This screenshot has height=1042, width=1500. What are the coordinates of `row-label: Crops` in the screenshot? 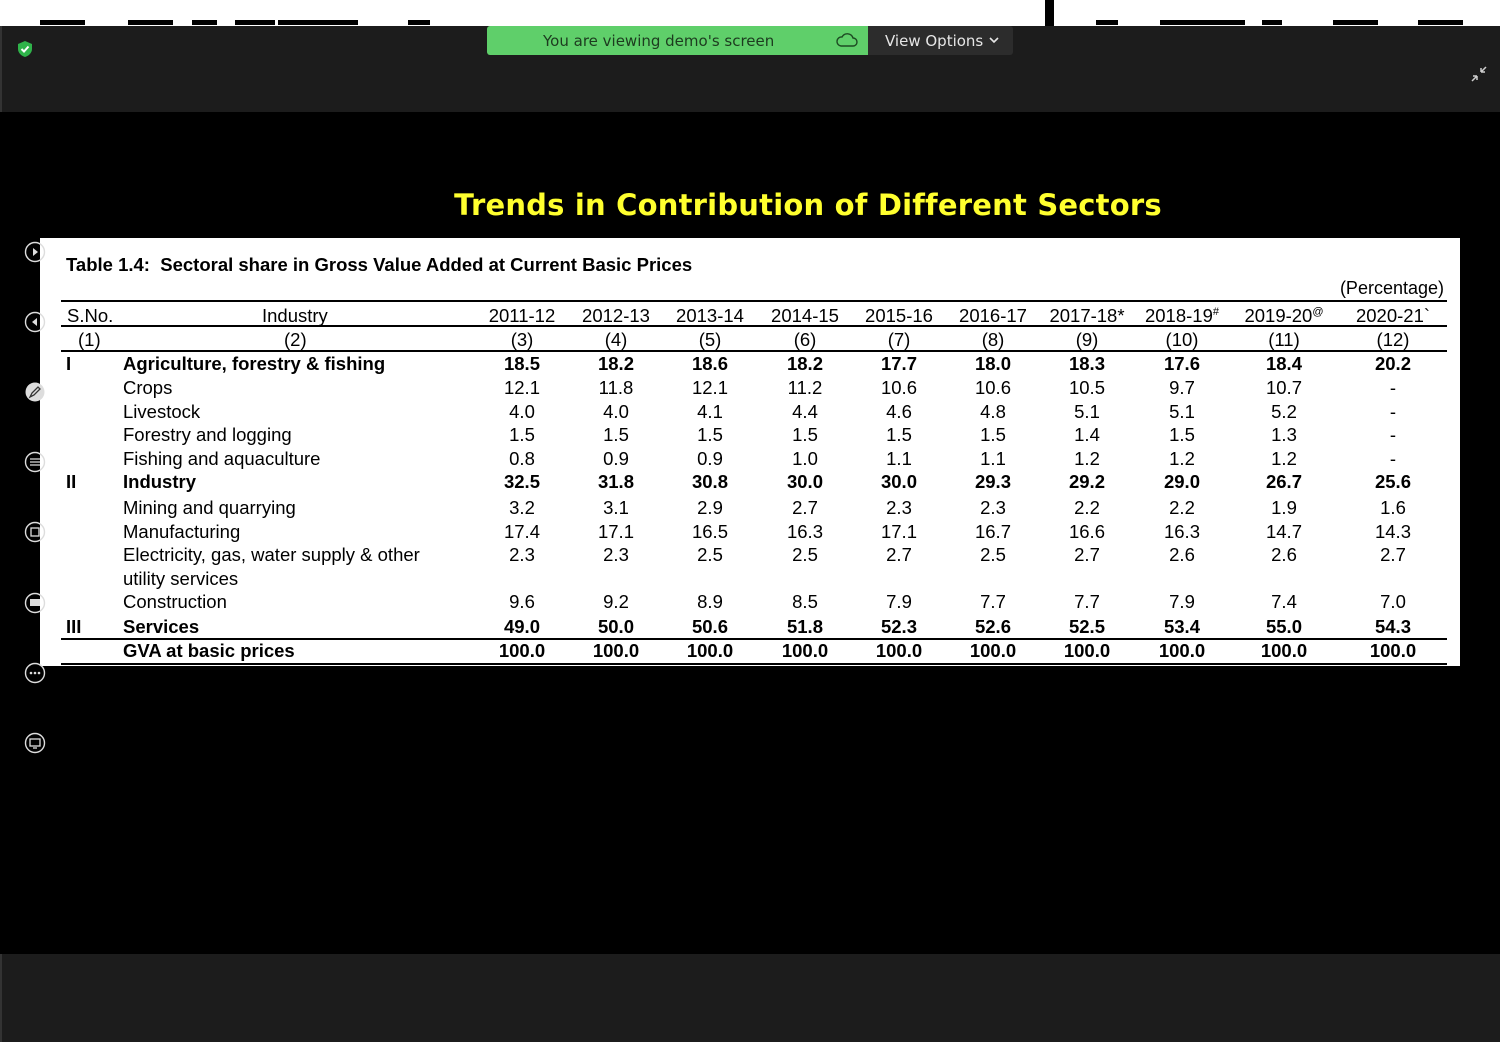 It's located at (148, 387).